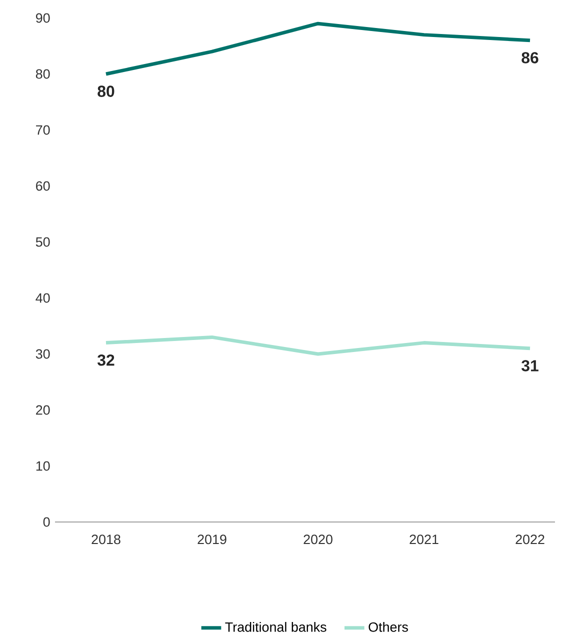 This screenshot has height=638, width=568. Describe the element at coordinates (43, 18) in the screenshot. I see `y-tick-label: 90` at that location.